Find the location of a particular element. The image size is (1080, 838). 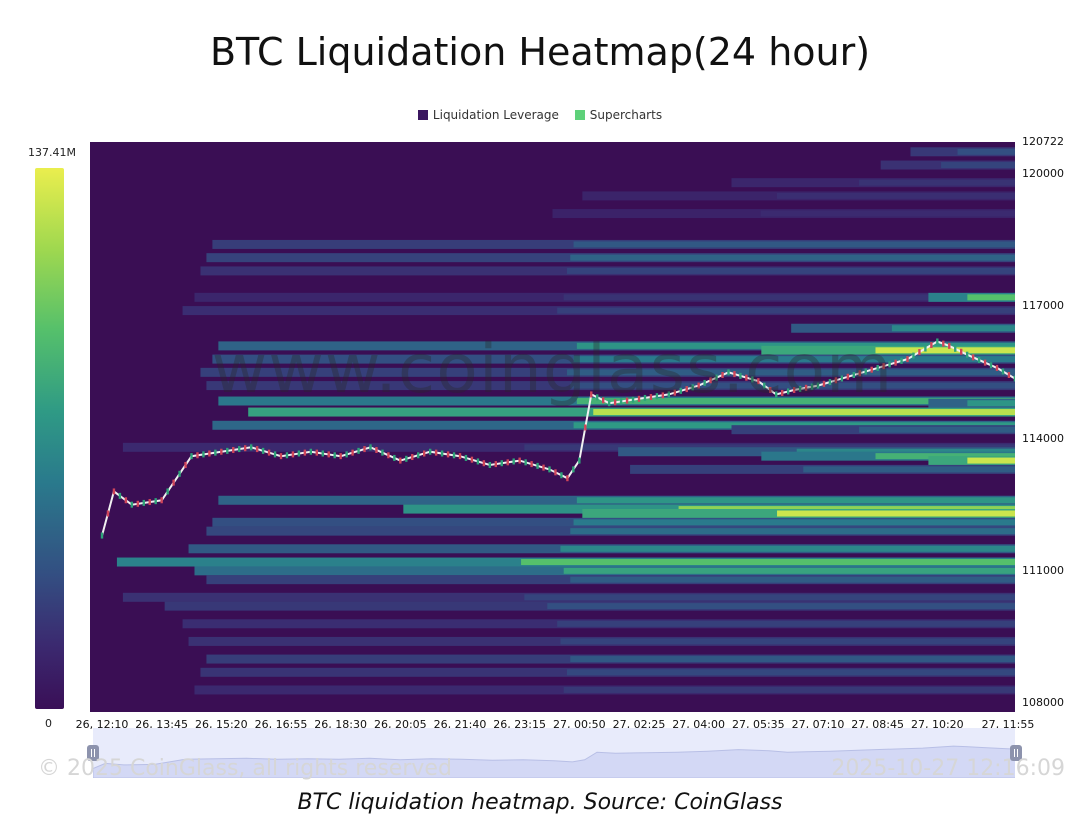

x-tick-label: 27, 02:25 is located at coordinates (639, 724).